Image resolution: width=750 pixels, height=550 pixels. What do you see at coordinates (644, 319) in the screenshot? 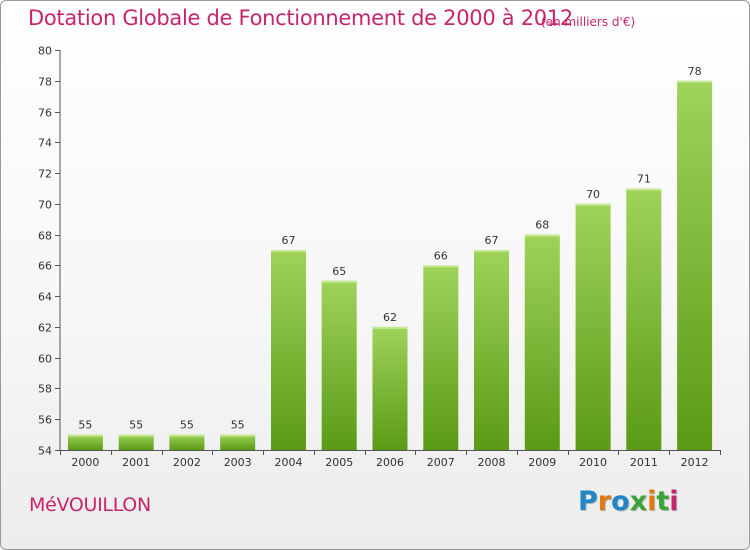
I see `bar-2011` at bounding box center [644, 319].